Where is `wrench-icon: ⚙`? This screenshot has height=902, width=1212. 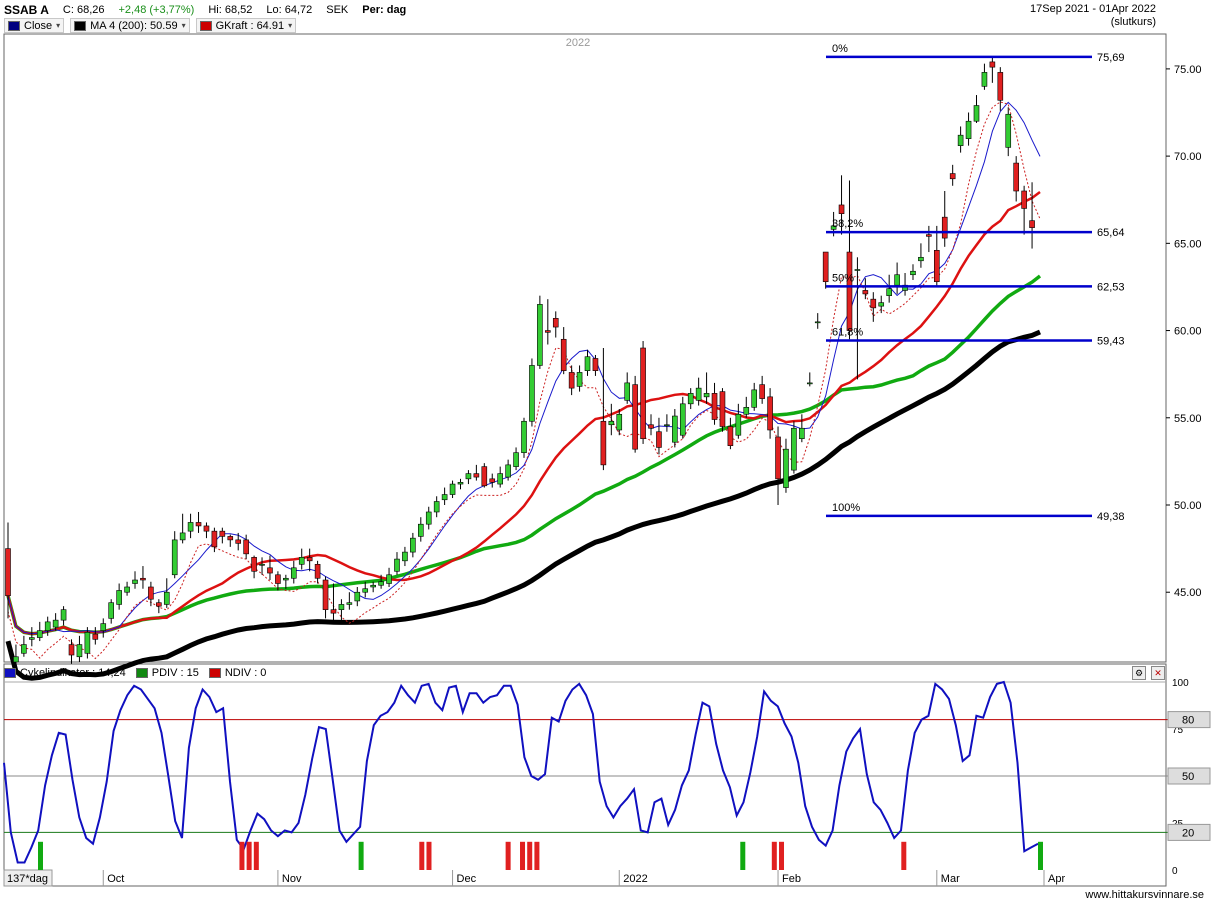
wrench-icon: ⚙ is located at coordinates (1139, 673).